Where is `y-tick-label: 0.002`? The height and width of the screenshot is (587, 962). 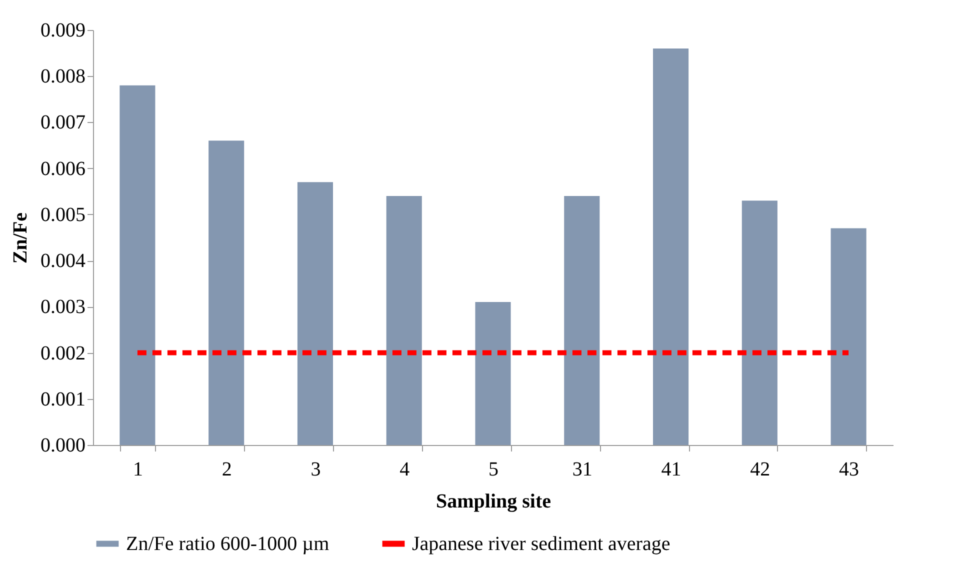 y-tick-label: 0.002 is located at coordinates (63, 353).